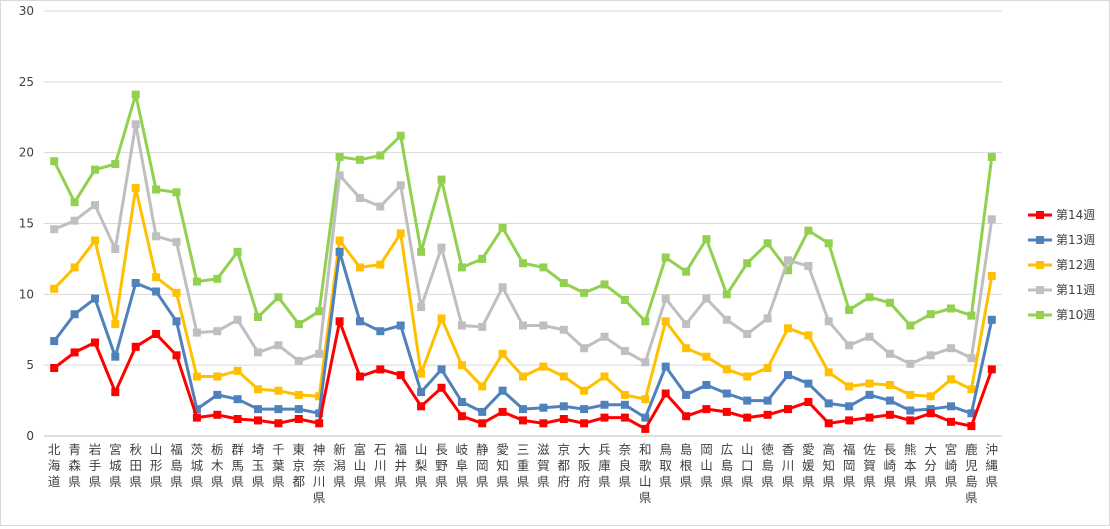 The height and width of the screenshot is (529, 1110). Describe the element at coordinates (849, 465) in the screenshot. I see `x-tick-label: 福岡県` at that location.